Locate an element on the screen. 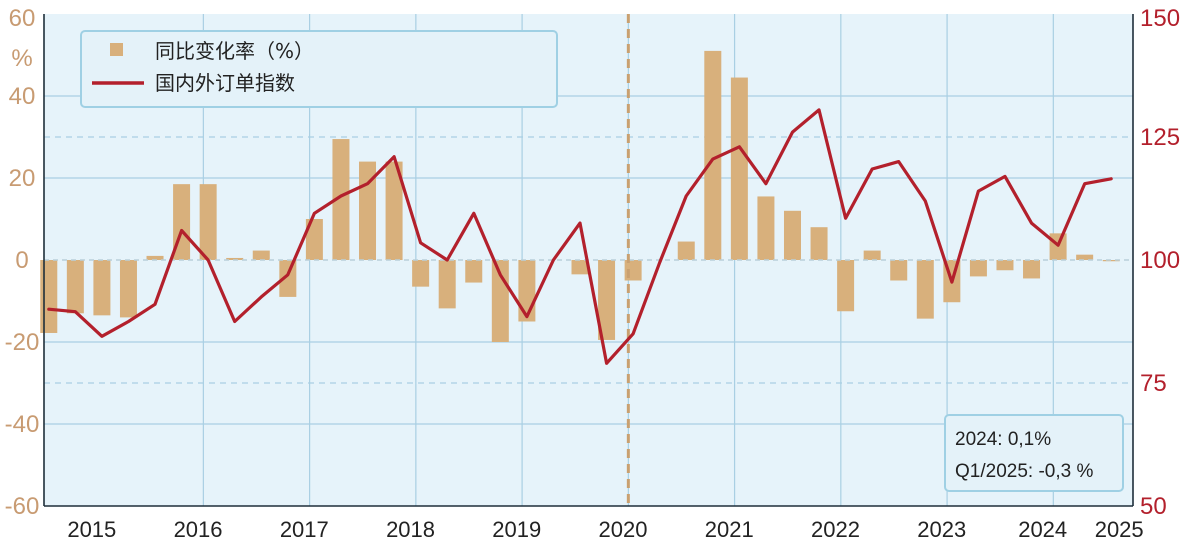  x-tick-label: 2016 is located at coordinates (198, 529).